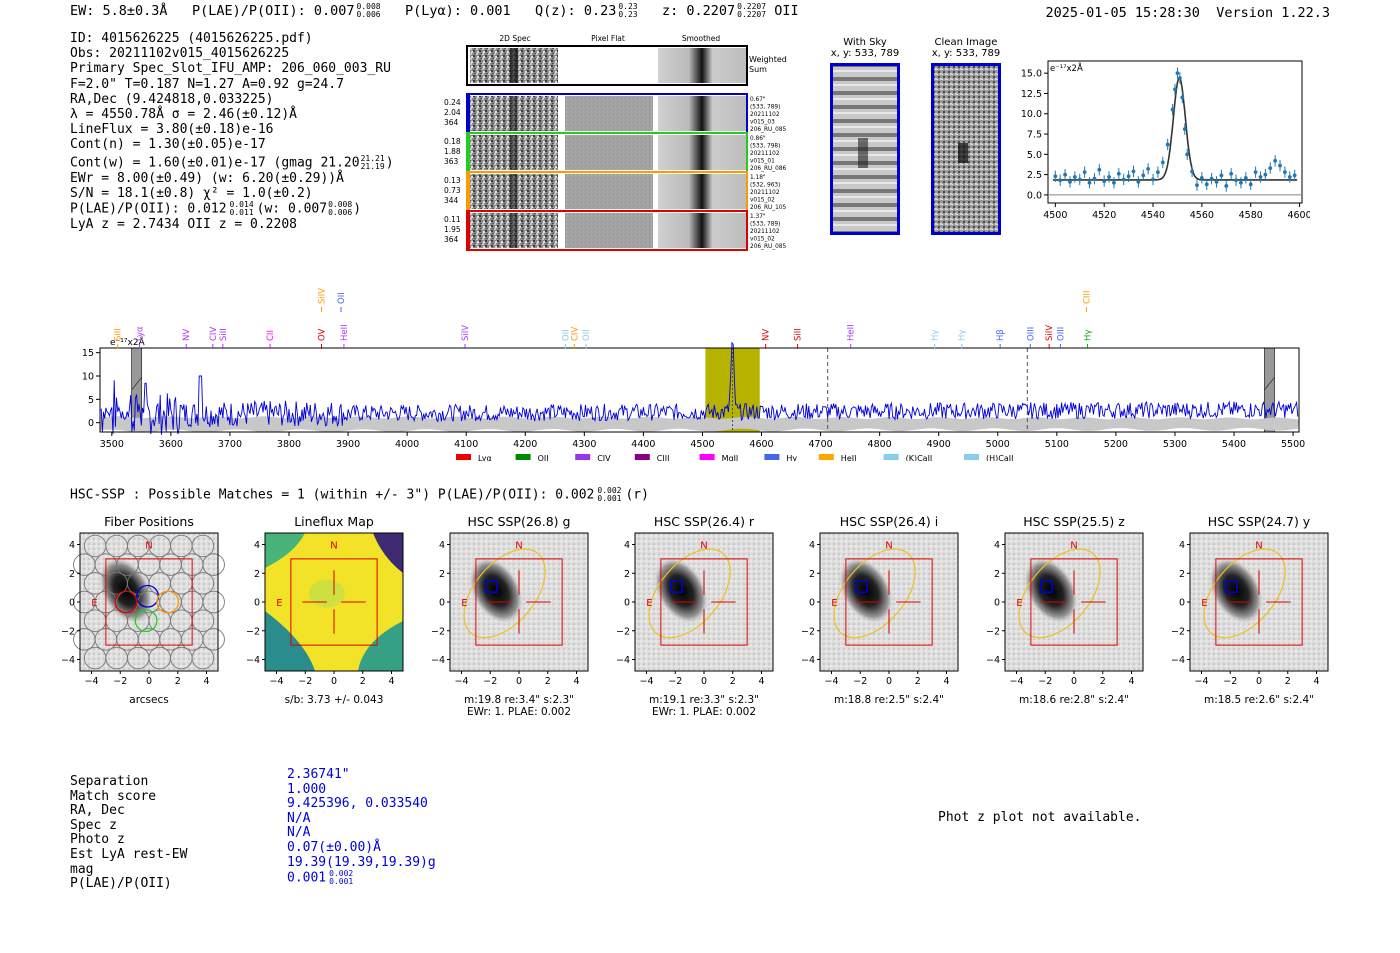 The height and width of the screenshot is (953, 1400). I want to click on info-lineflux: LineFlux = 3.80(±0.18)e-16, so click(172, 130).